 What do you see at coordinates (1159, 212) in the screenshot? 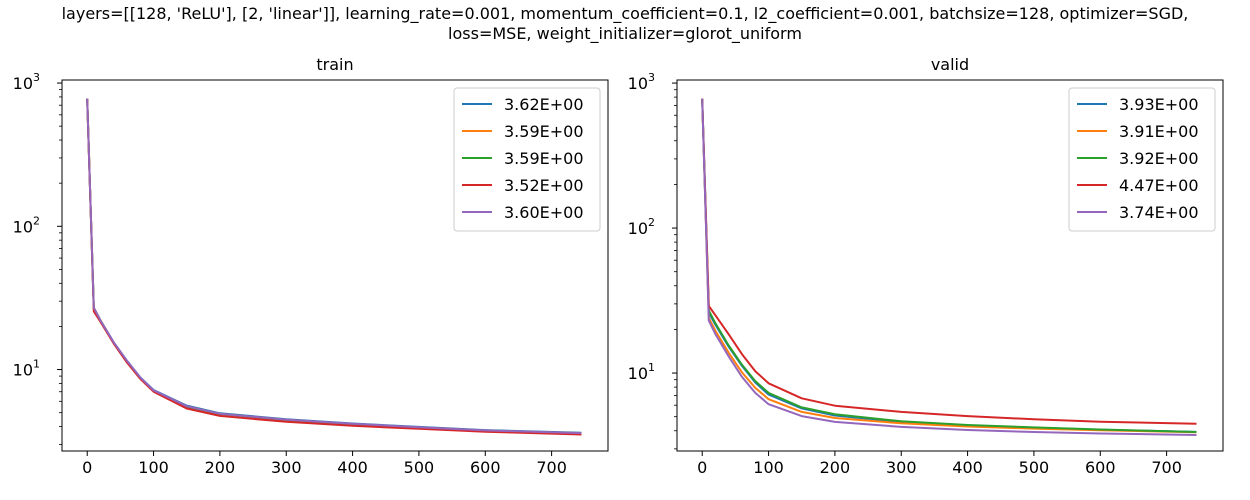
I see `legend-label-5: 3.74E+00` at bounding box center [1159, 212].